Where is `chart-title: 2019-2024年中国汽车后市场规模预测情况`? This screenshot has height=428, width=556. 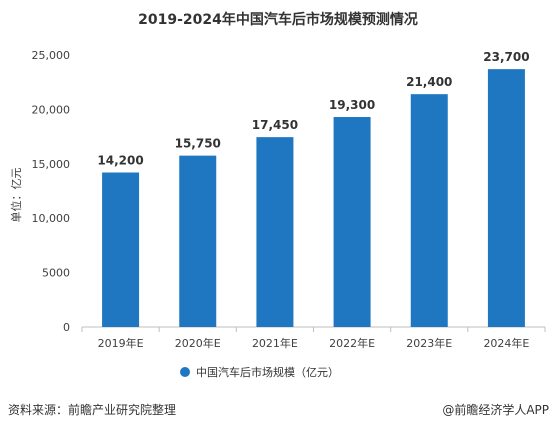 chart-title: 2019-2024年中国汽车后市场规模预测情况 is located at coordinates (278, 19).